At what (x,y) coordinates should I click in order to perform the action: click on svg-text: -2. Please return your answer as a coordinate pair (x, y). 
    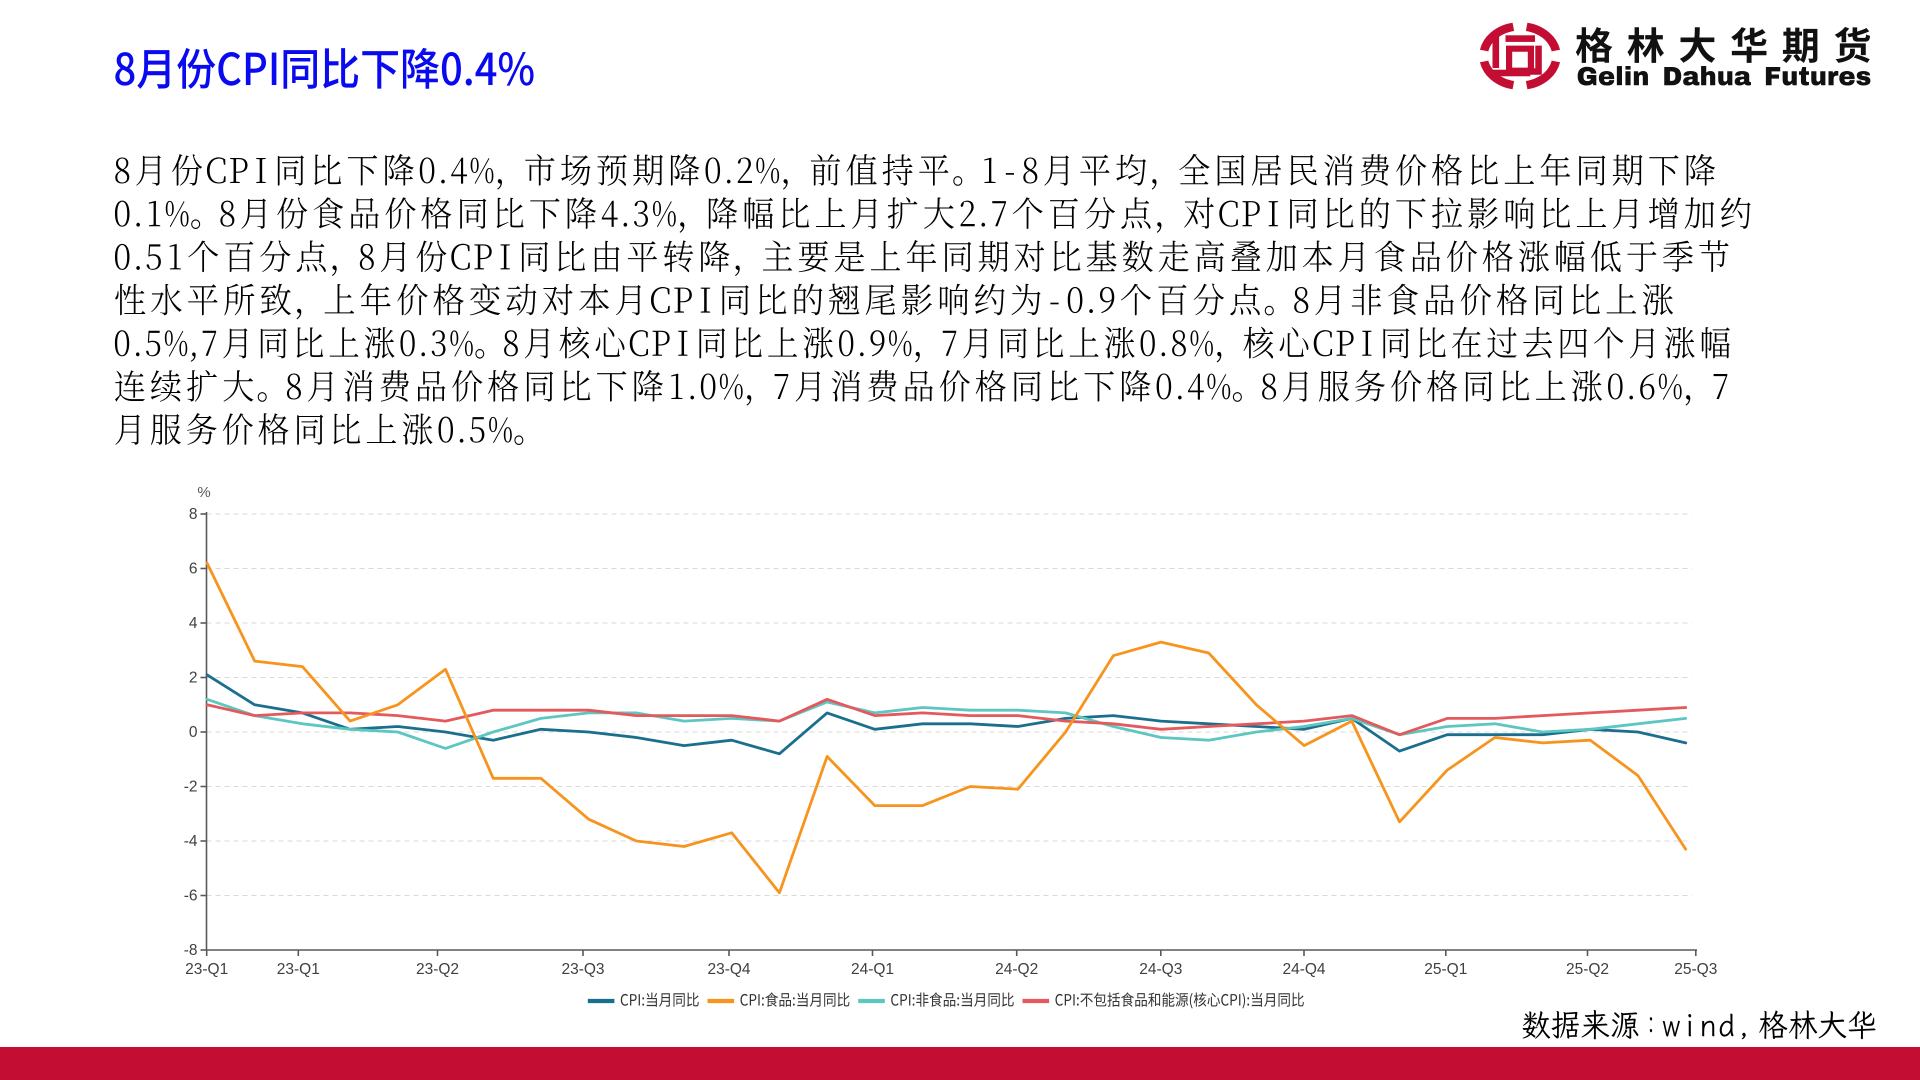
    Looking at the image, I should click on (191, 787).